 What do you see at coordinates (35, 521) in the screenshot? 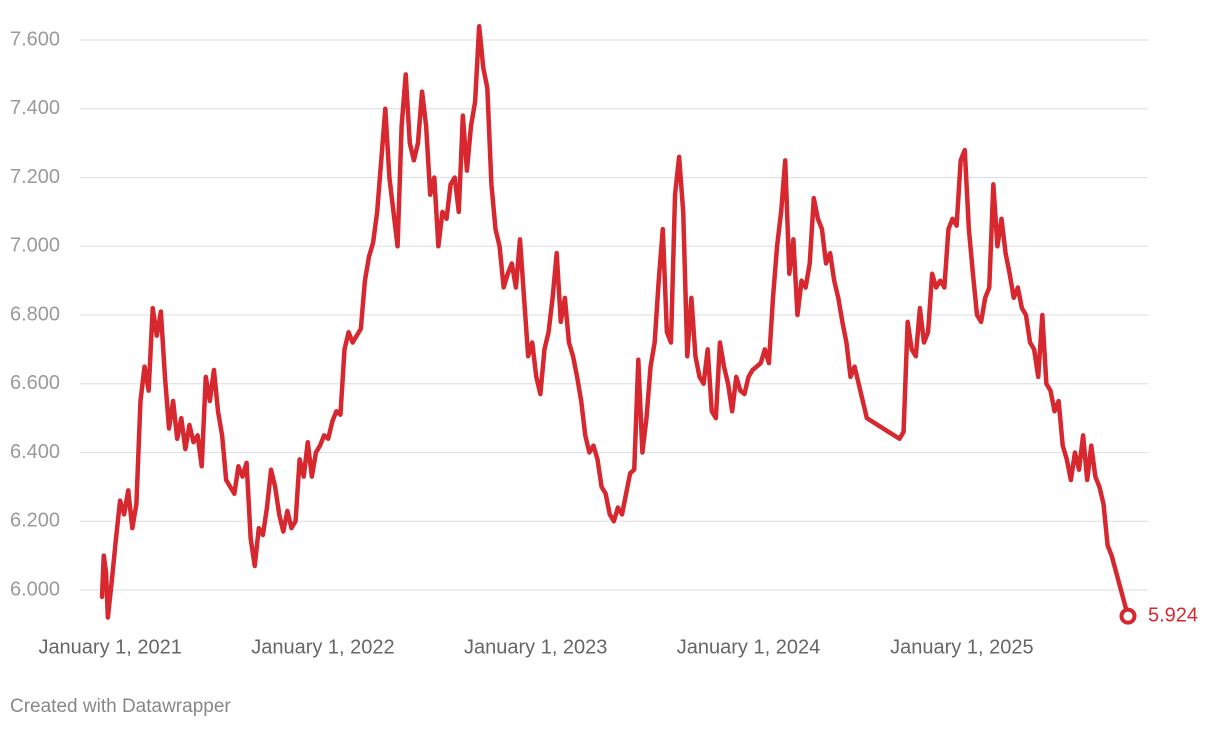
I see `y-tick-label: 6.200` at bounding box center [35, 521].